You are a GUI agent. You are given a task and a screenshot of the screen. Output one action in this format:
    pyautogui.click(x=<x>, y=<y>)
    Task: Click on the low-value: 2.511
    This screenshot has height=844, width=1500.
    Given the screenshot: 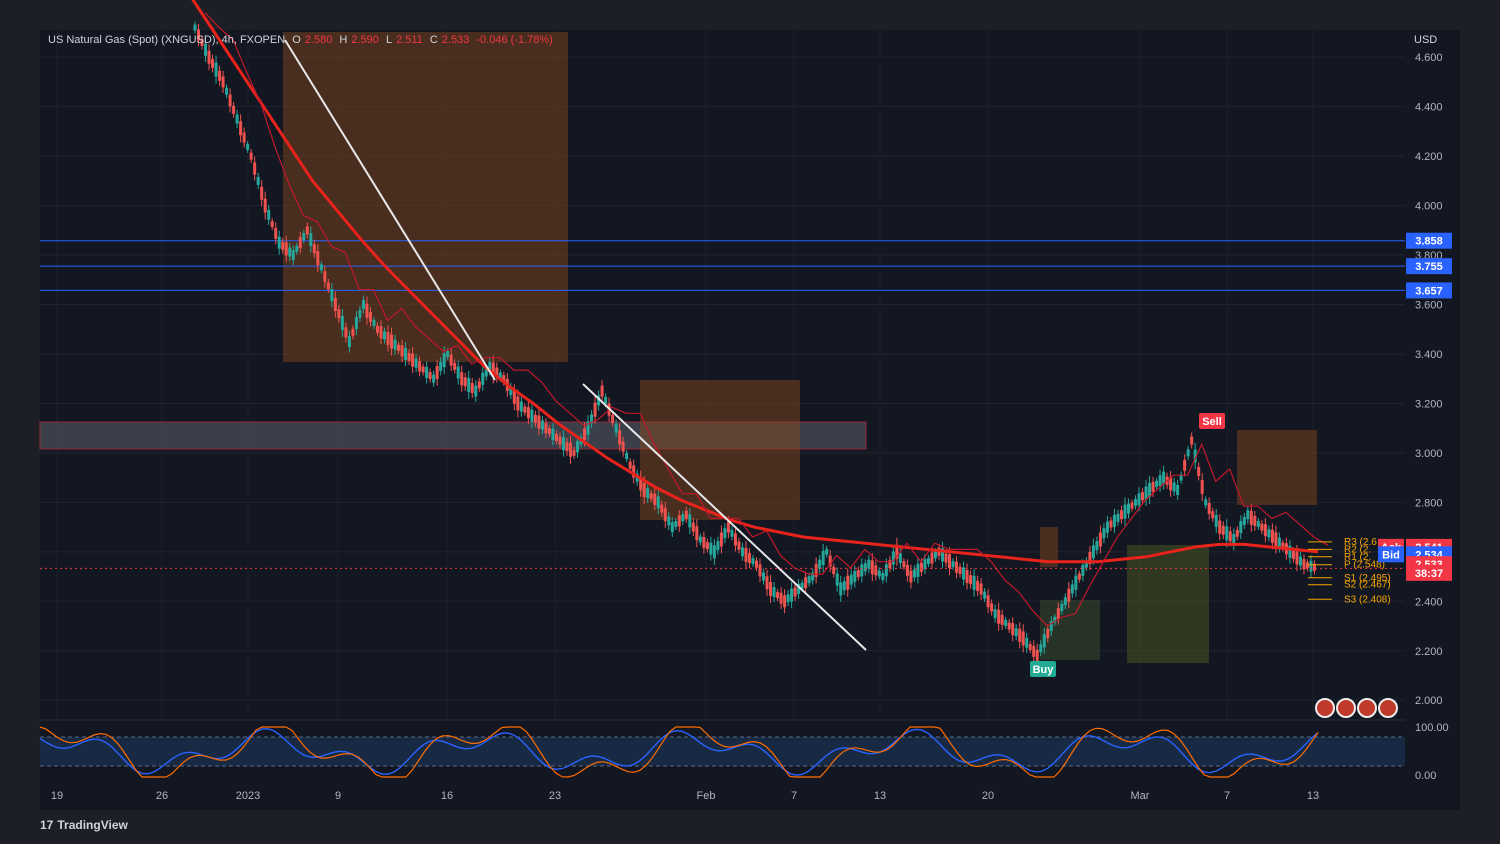 What is the action you would take?
    pyautogui.click(x=409, y=40)
    